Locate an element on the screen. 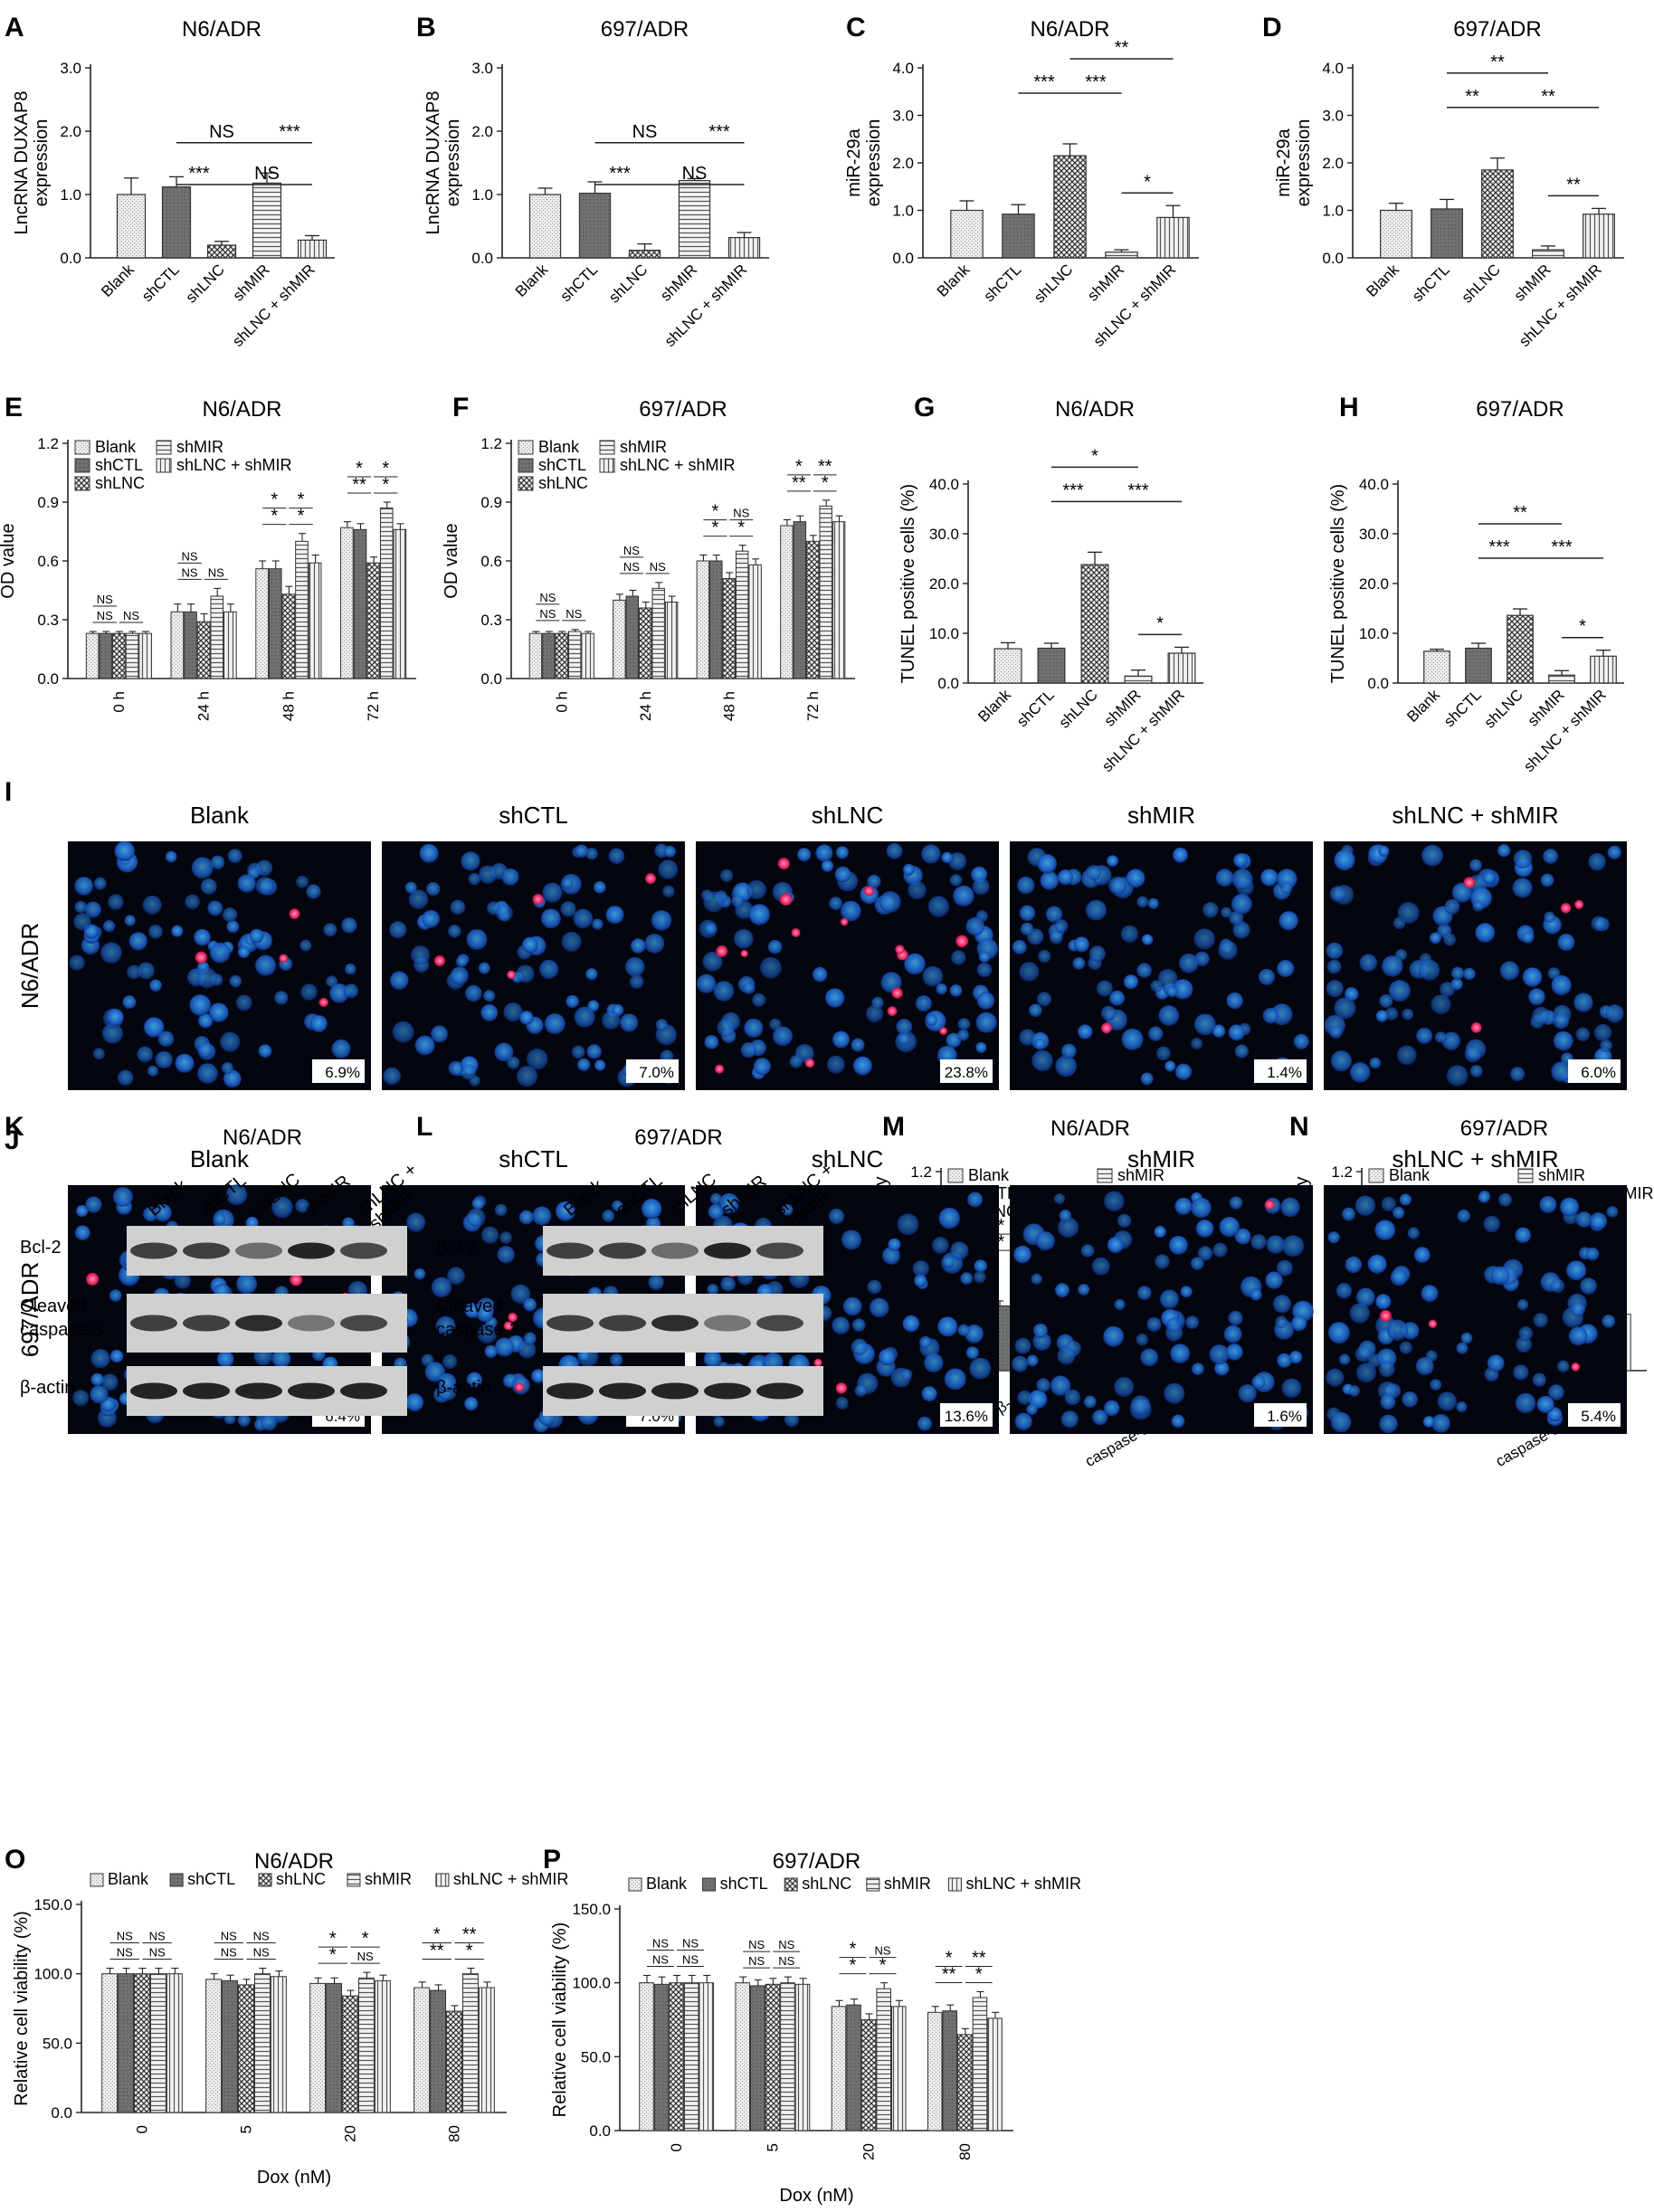 Image resolution: width=1654 pixels, height=2212 pixels. legend-swatch is located at coordinates (607, 448).